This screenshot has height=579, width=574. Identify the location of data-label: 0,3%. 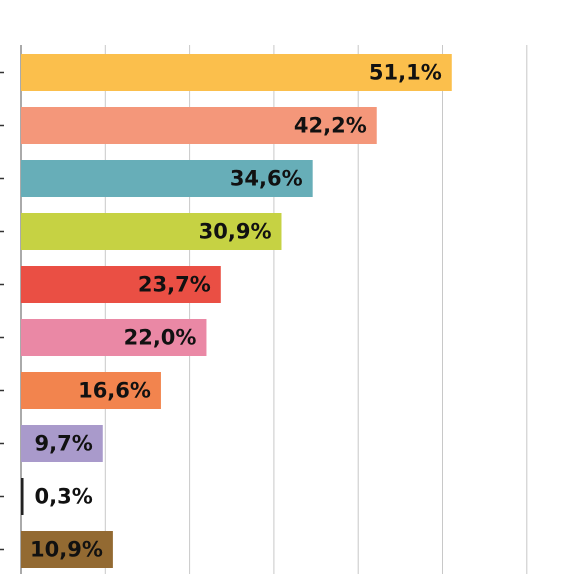
(64, 497).